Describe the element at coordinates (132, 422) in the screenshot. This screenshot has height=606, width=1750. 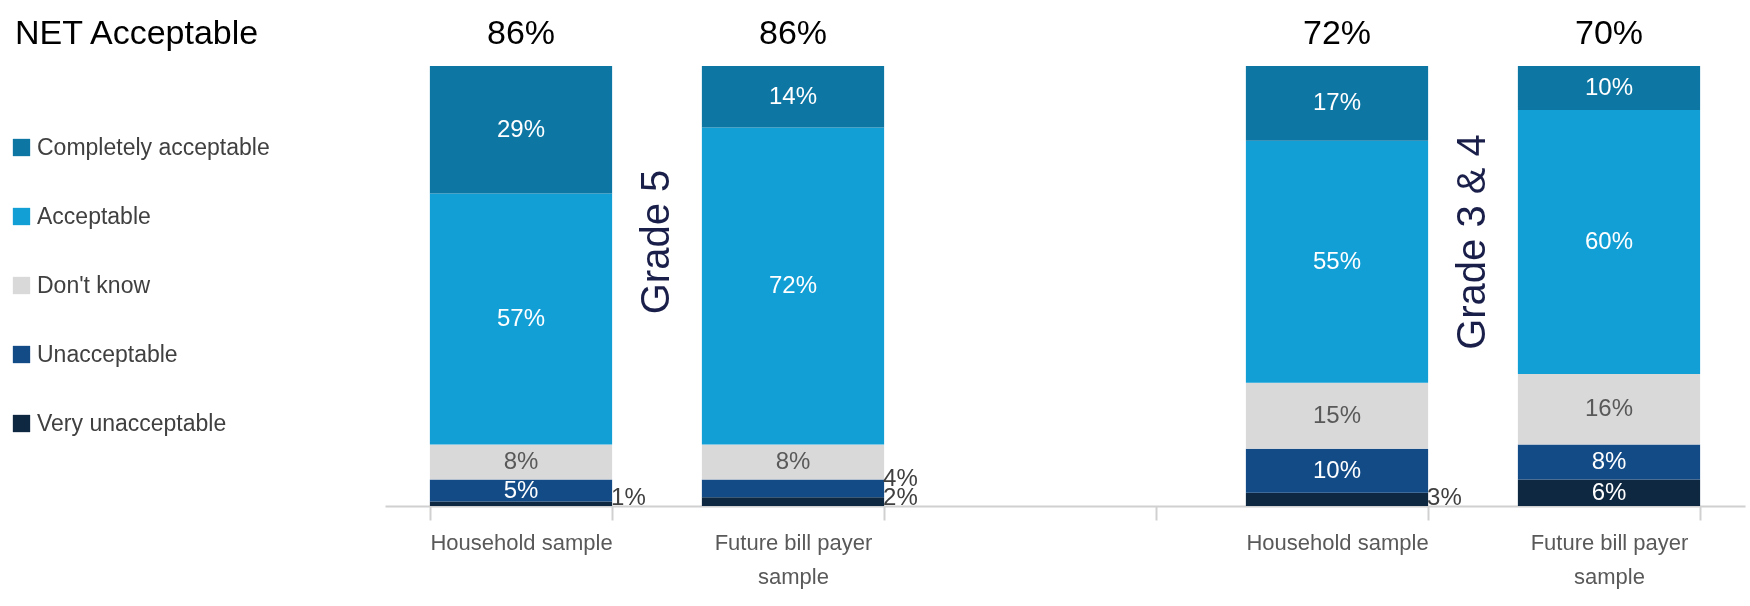
I see `legend-label: Very unacceptable` at that location.